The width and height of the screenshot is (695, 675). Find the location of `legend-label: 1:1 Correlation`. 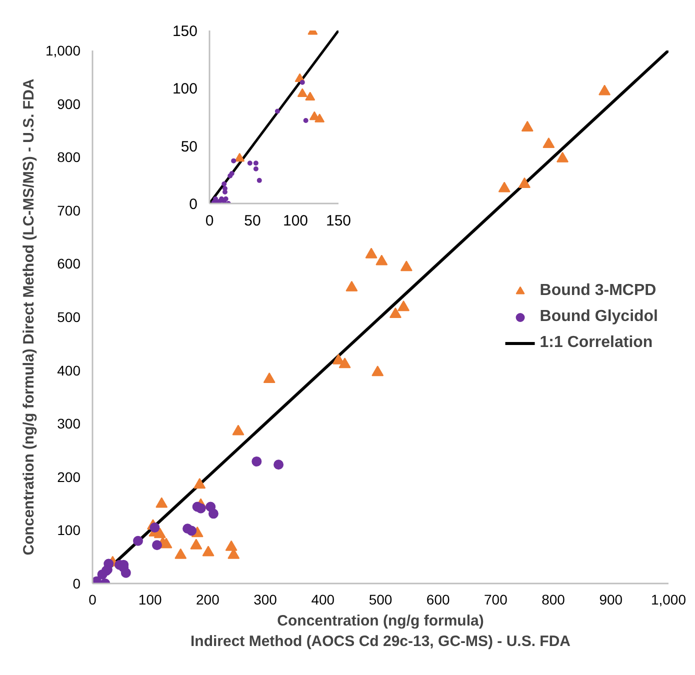

legend-label: 1:1 Correlation is located at coordinates (596, 343).